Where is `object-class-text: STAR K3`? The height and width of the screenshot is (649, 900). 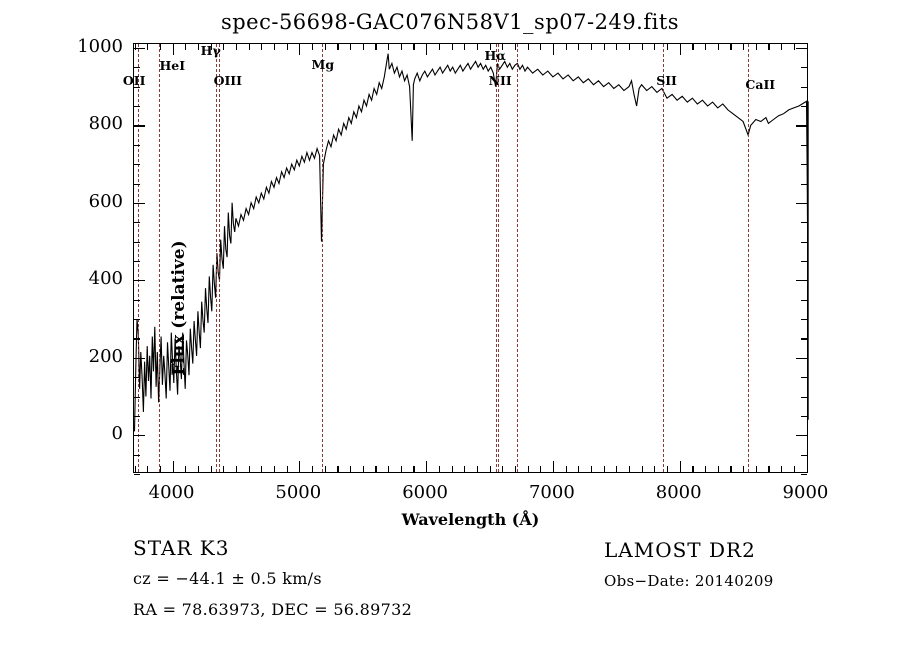
object-class-text: STAR K3 is located at coordinates (181, 548).